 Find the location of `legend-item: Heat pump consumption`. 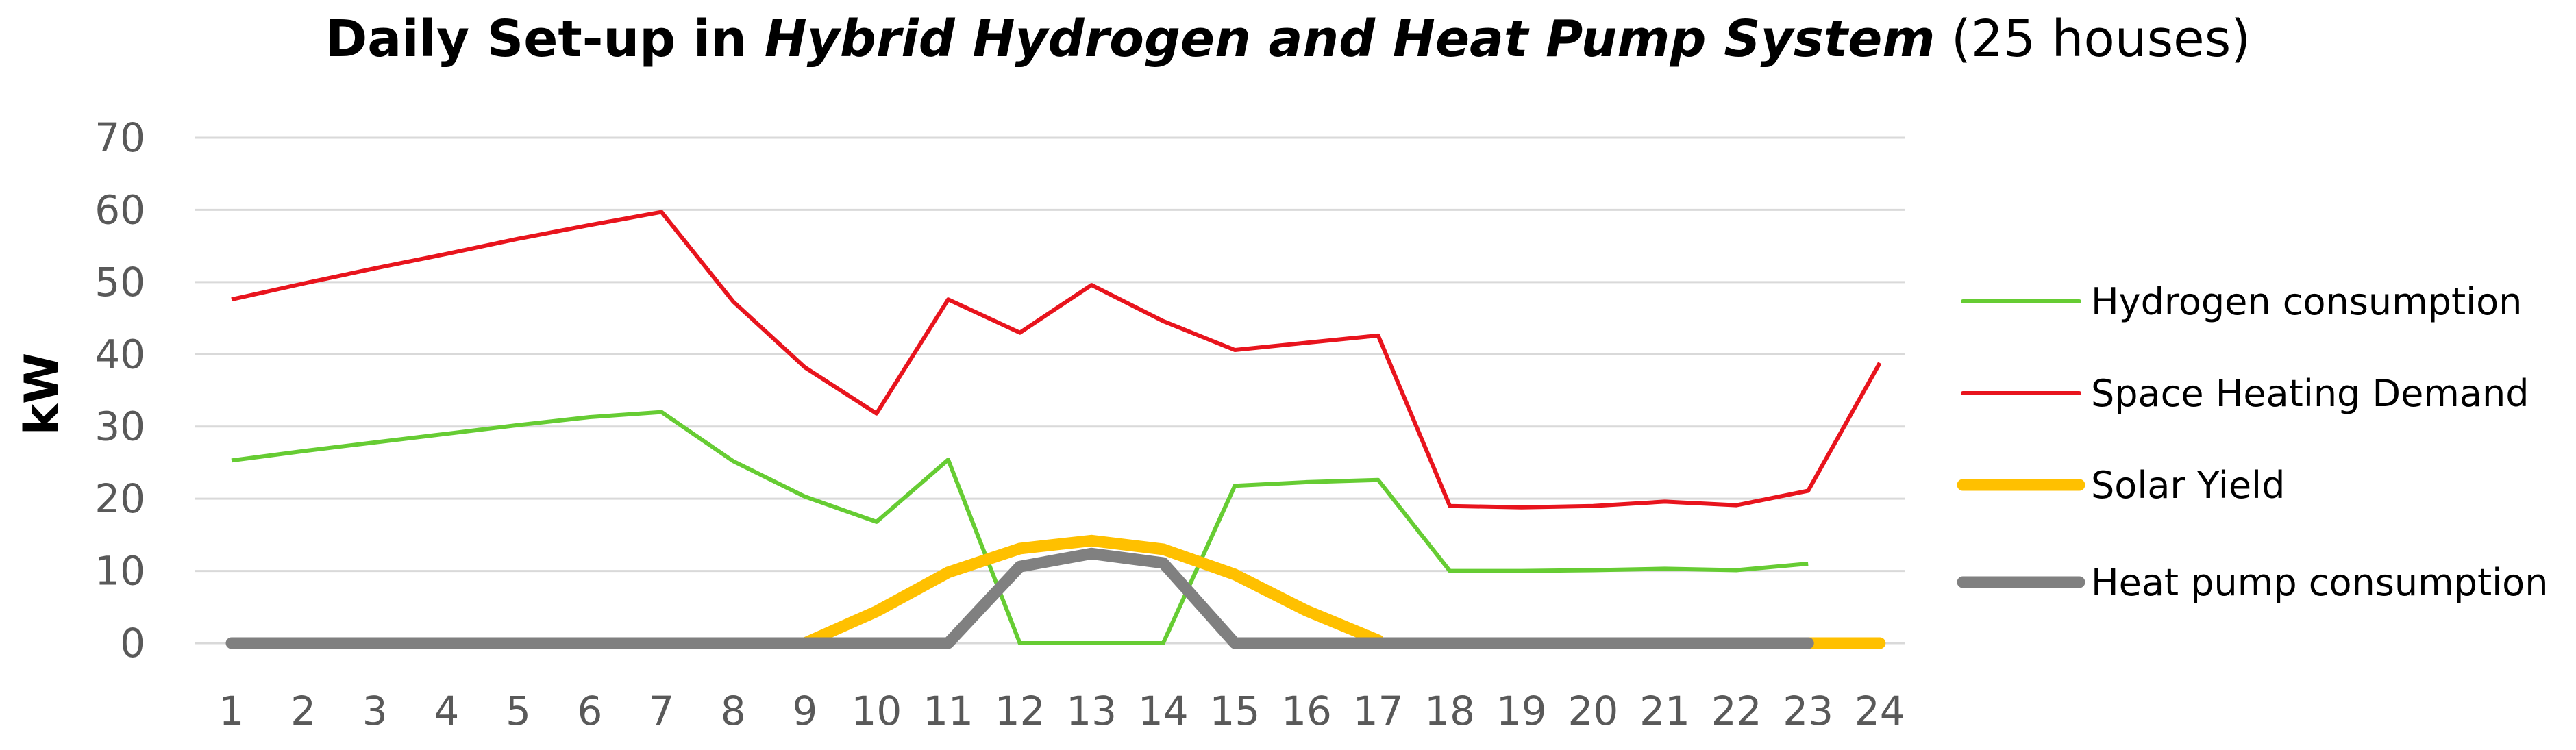

legend-item: Heat pump consumption is located at coordinates (2252, 582).